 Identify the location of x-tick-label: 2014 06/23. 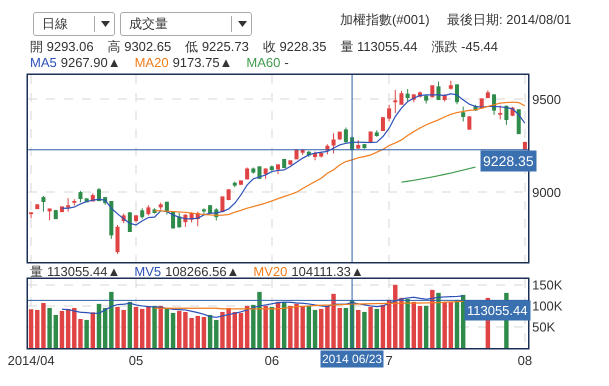
(352, 359).